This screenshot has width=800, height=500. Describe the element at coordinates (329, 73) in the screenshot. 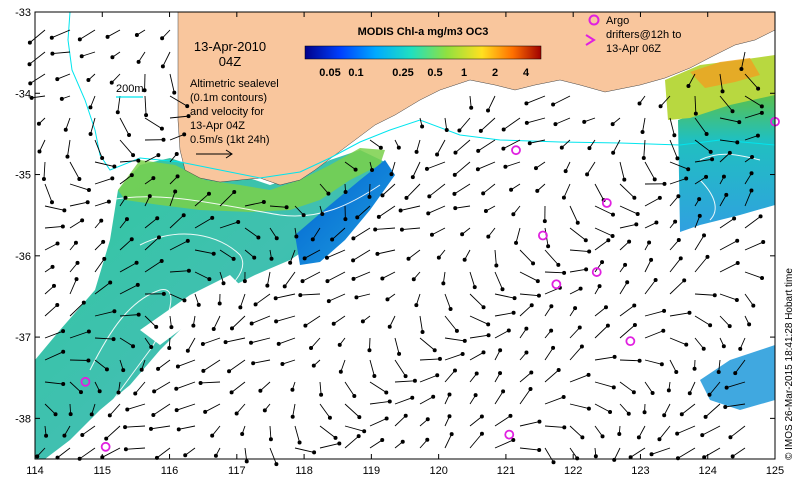

I see `colorbar-tick-label: 0.05` at that location.